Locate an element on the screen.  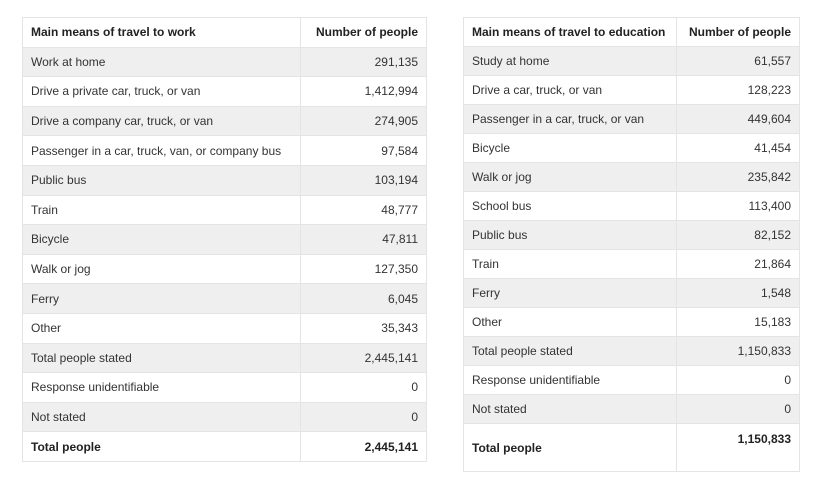
means-cell: Drive a car, truck, or van is located at coordinates (570, 90).